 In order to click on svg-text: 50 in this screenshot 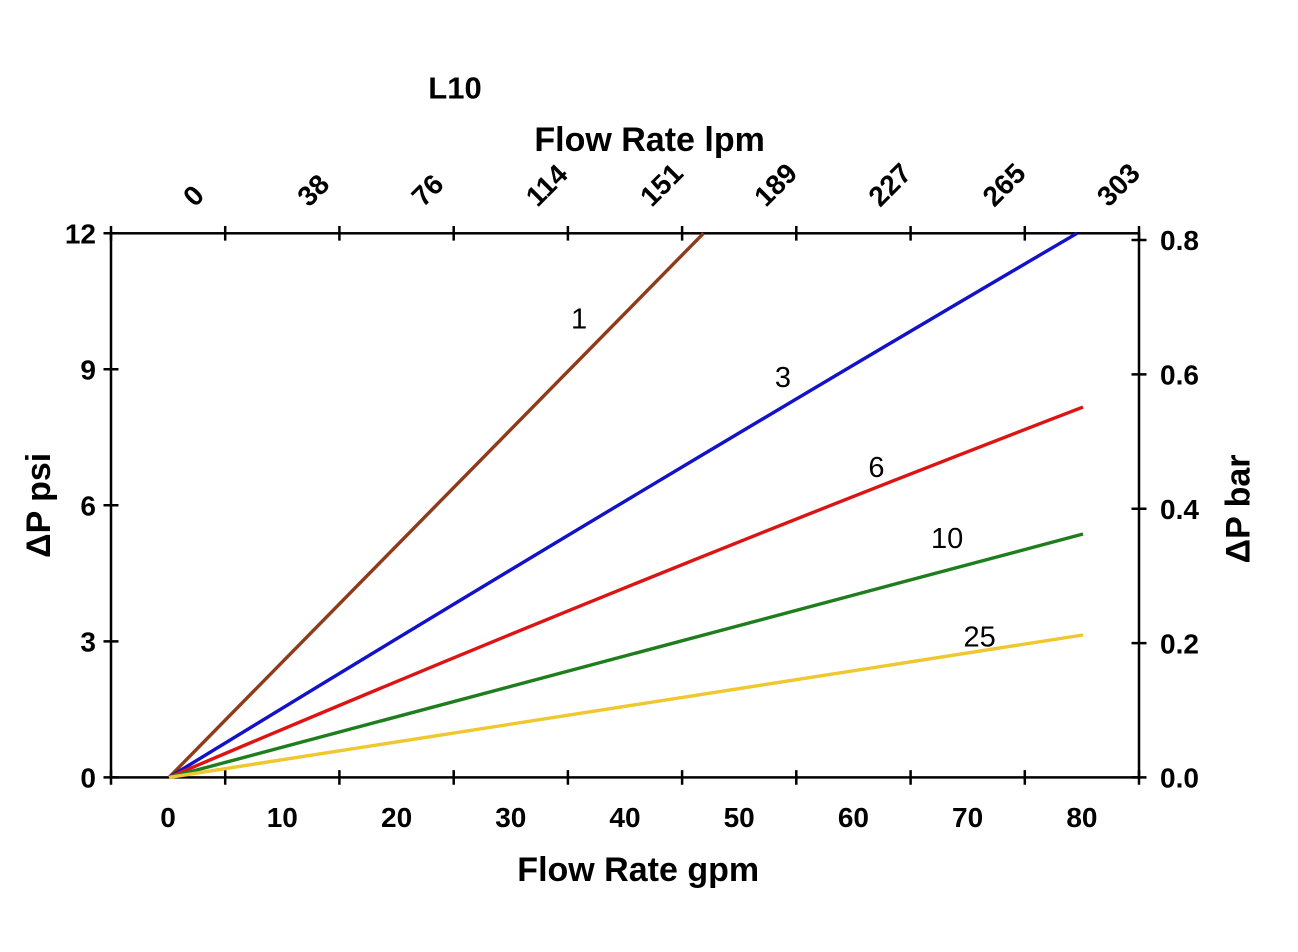, I will do `click(739, 817)`.